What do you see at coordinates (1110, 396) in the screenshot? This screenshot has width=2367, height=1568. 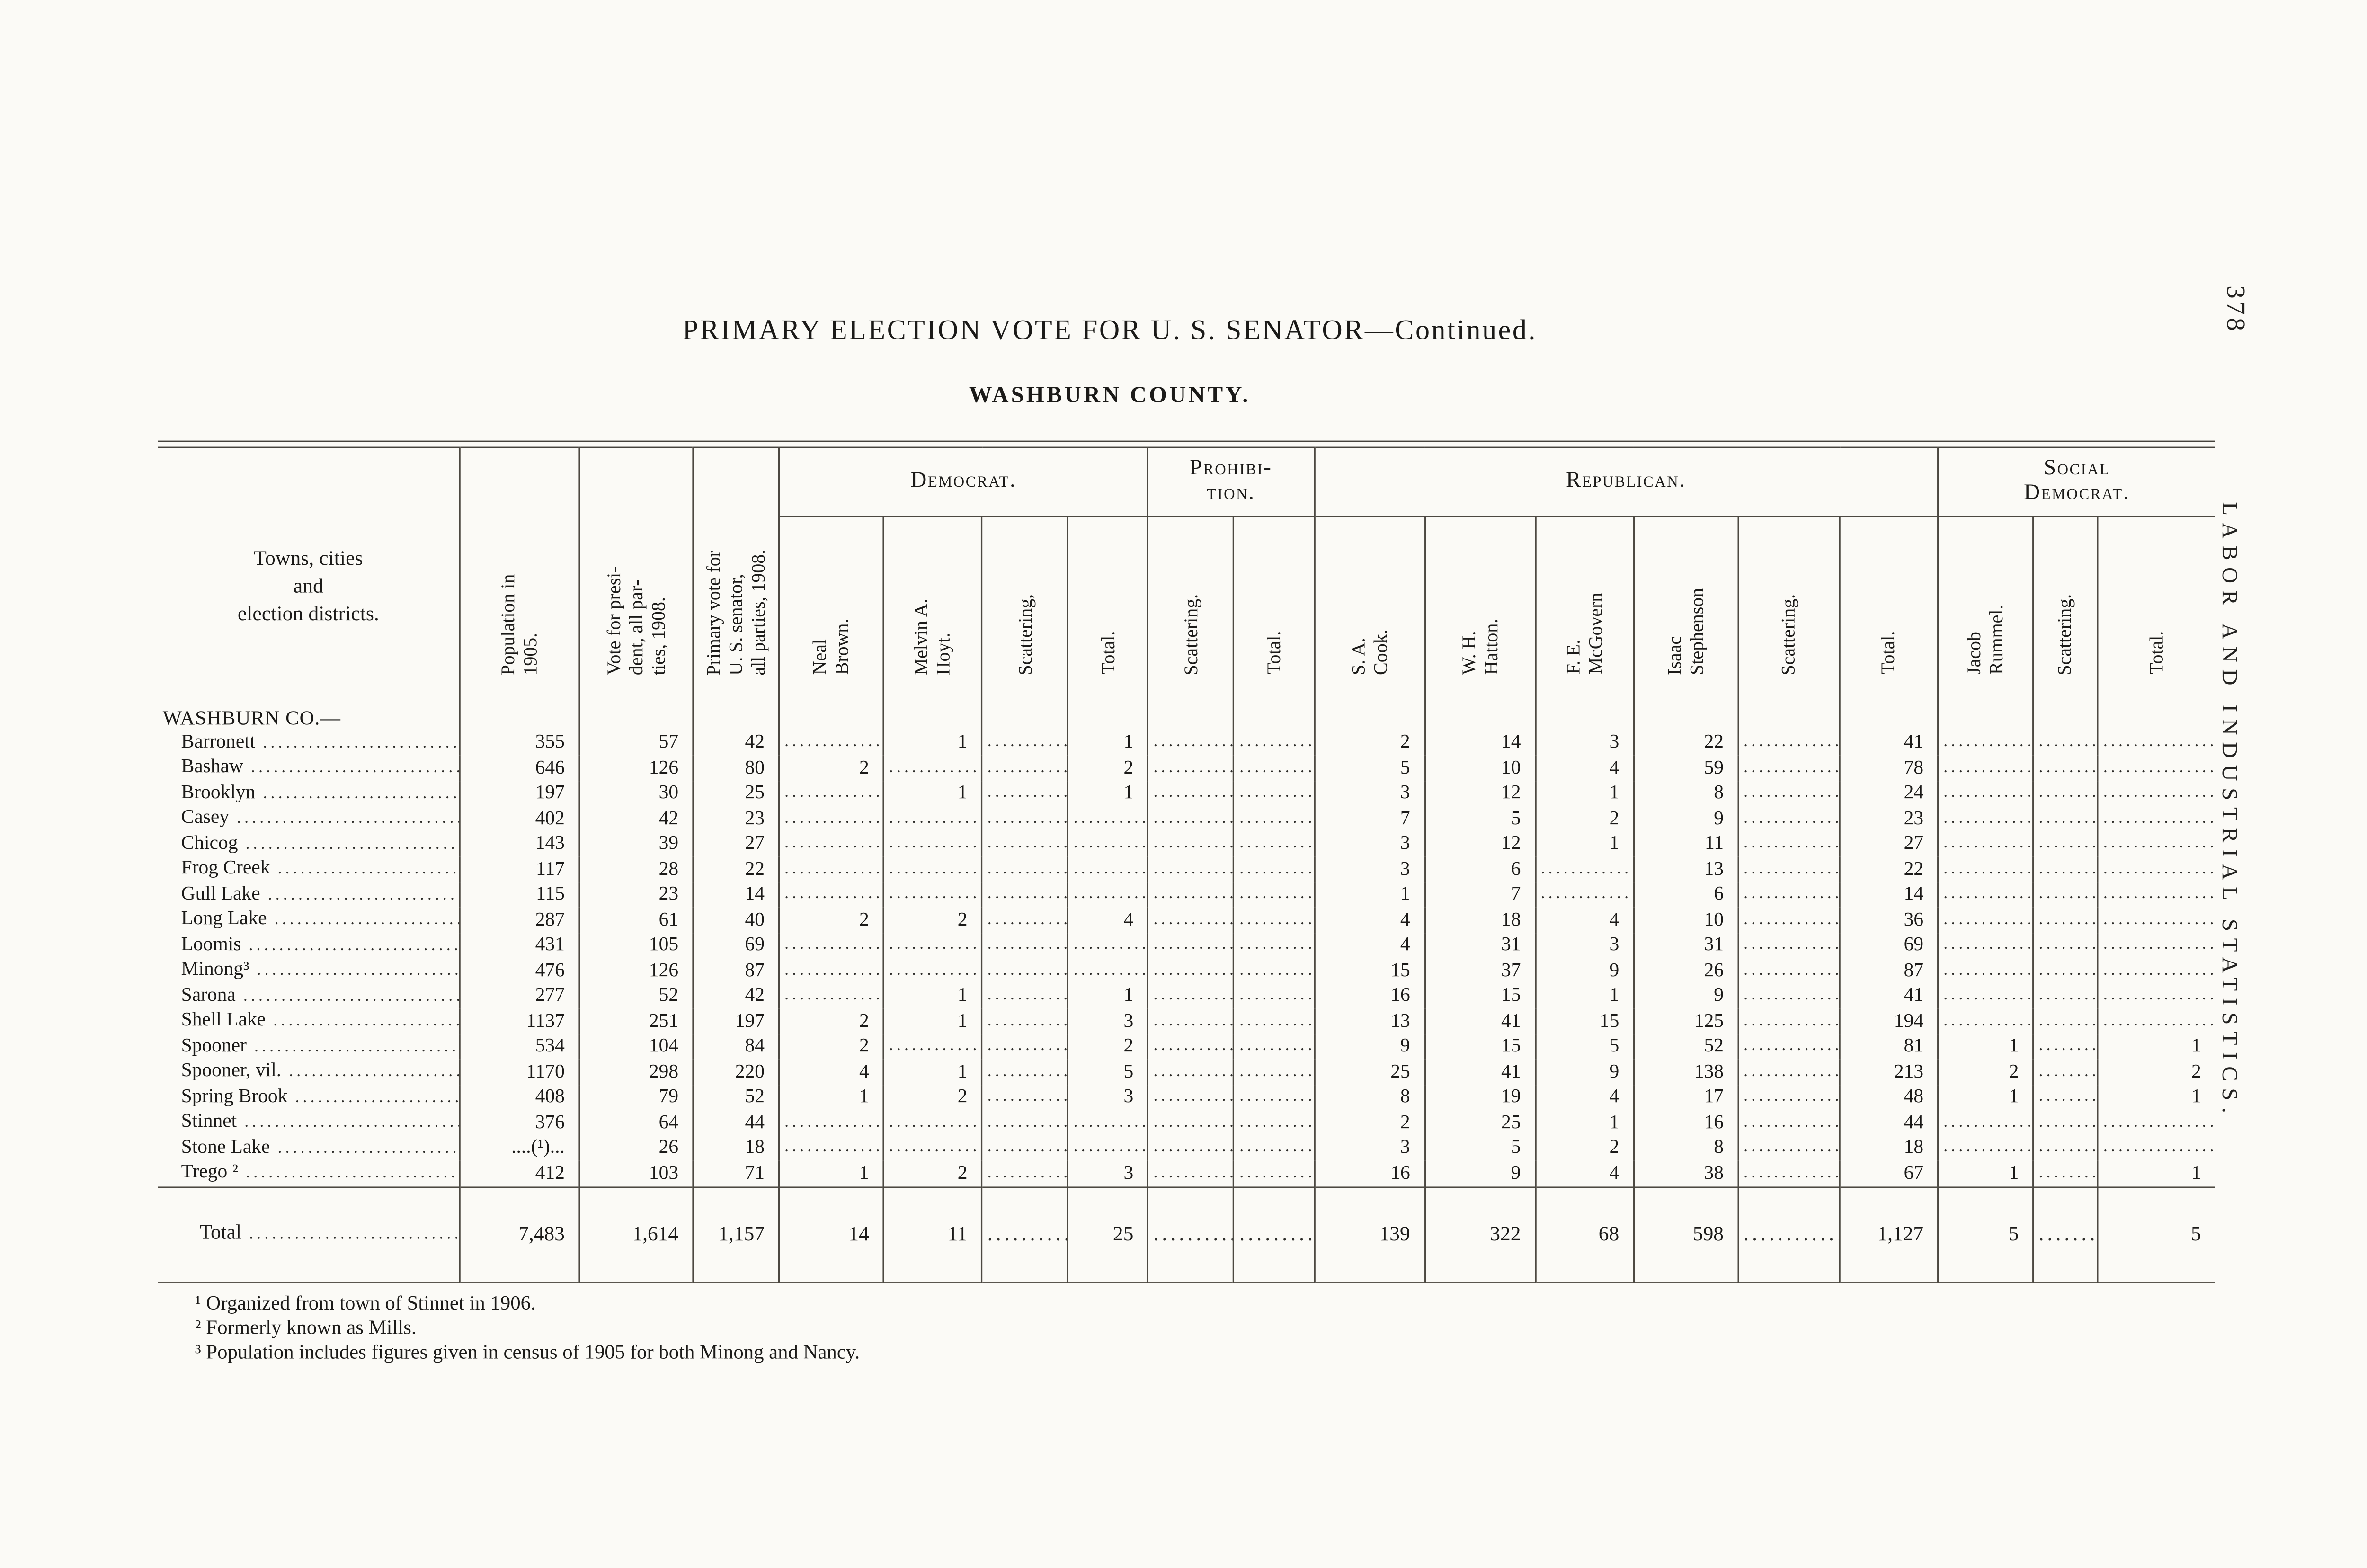 I see `county-subtitle: WASHBURN COUNTY.` at bounding box center [1110, 396].